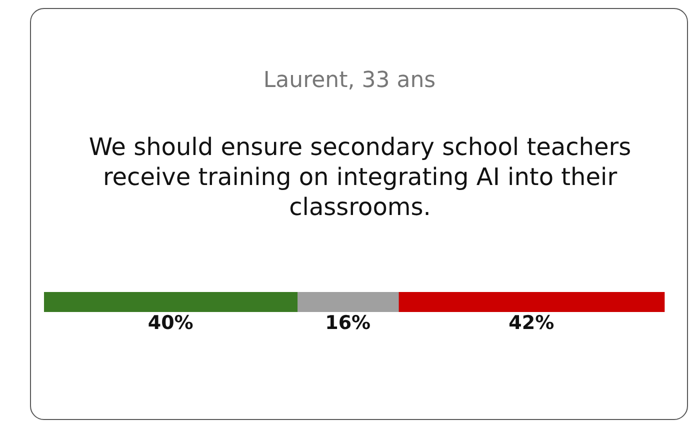 The height and width of the screenshot is (423, 699). What do you see at coordinates (171, 323) in the screenshot?
I see `data-label: 40%` at bounding box center [171, 323].